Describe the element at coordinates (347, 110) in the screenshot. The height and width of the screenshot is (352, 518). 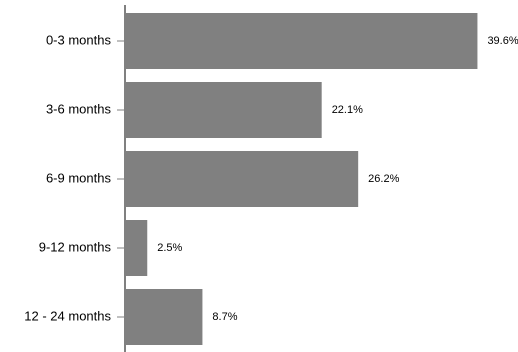
I see `value-label-1: 22.1%` at that location.